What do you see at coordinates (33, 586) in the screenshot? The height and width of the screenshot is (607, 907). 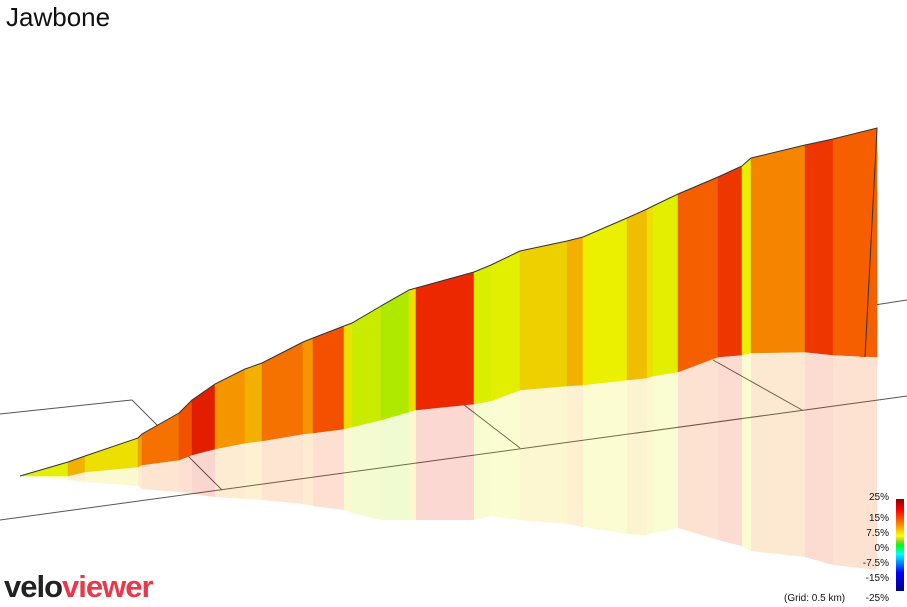 I see `logo-velo: velo` at bounding box center [33, 586].